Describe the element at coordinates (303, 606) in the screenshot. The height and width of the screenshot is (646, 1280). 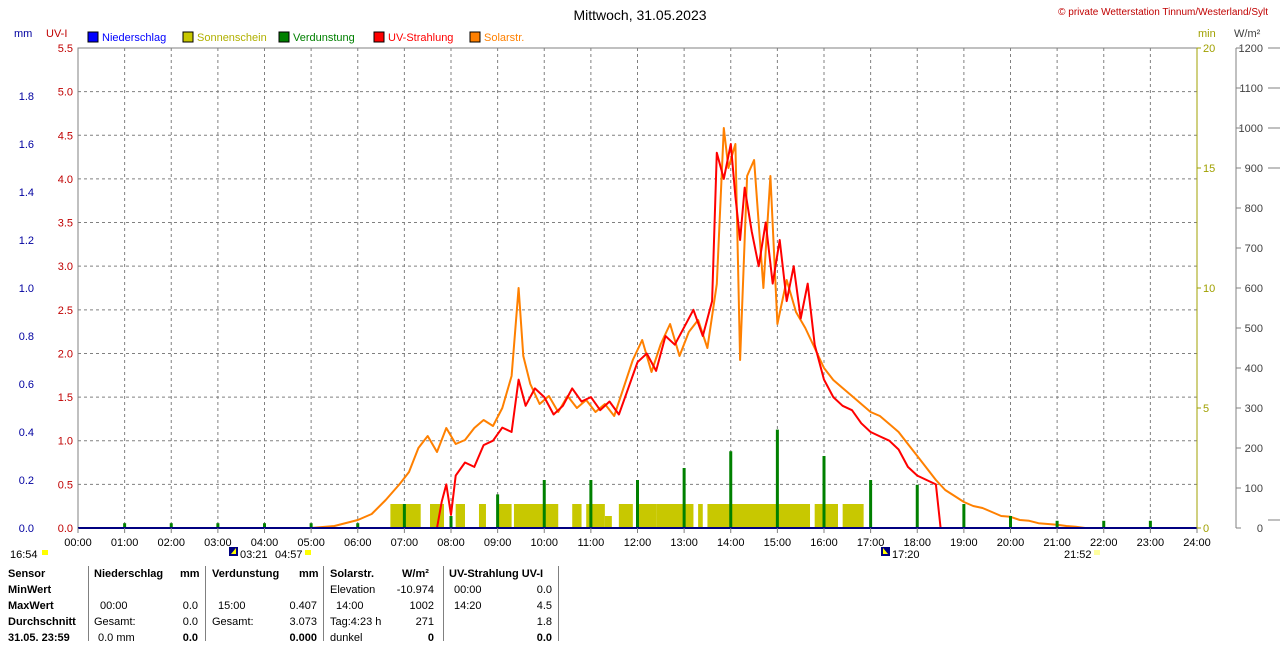
I see `stats-verd-value: 0.407` at that location.